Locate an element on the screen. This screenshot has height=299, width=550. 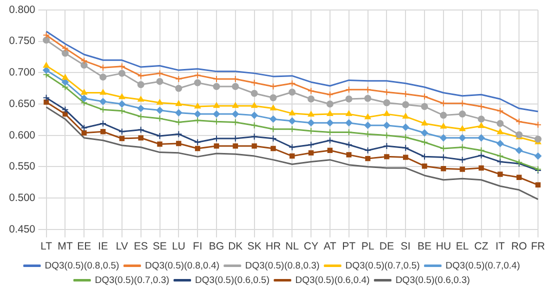
x-tick-label: EL is located at coordinates (462, 246).